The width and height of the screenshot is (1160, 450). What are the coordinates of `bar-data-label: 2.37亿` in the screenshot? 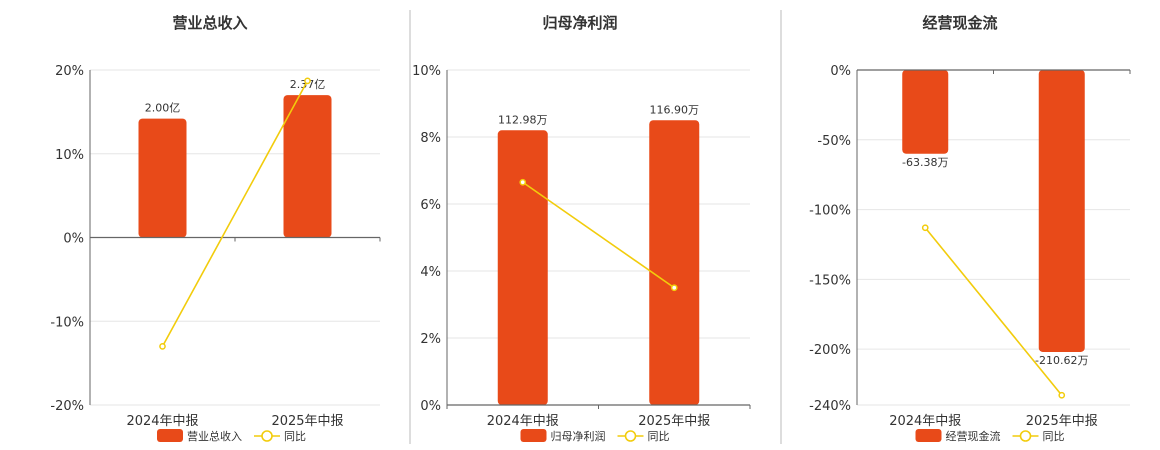 It's located at (308, 84).